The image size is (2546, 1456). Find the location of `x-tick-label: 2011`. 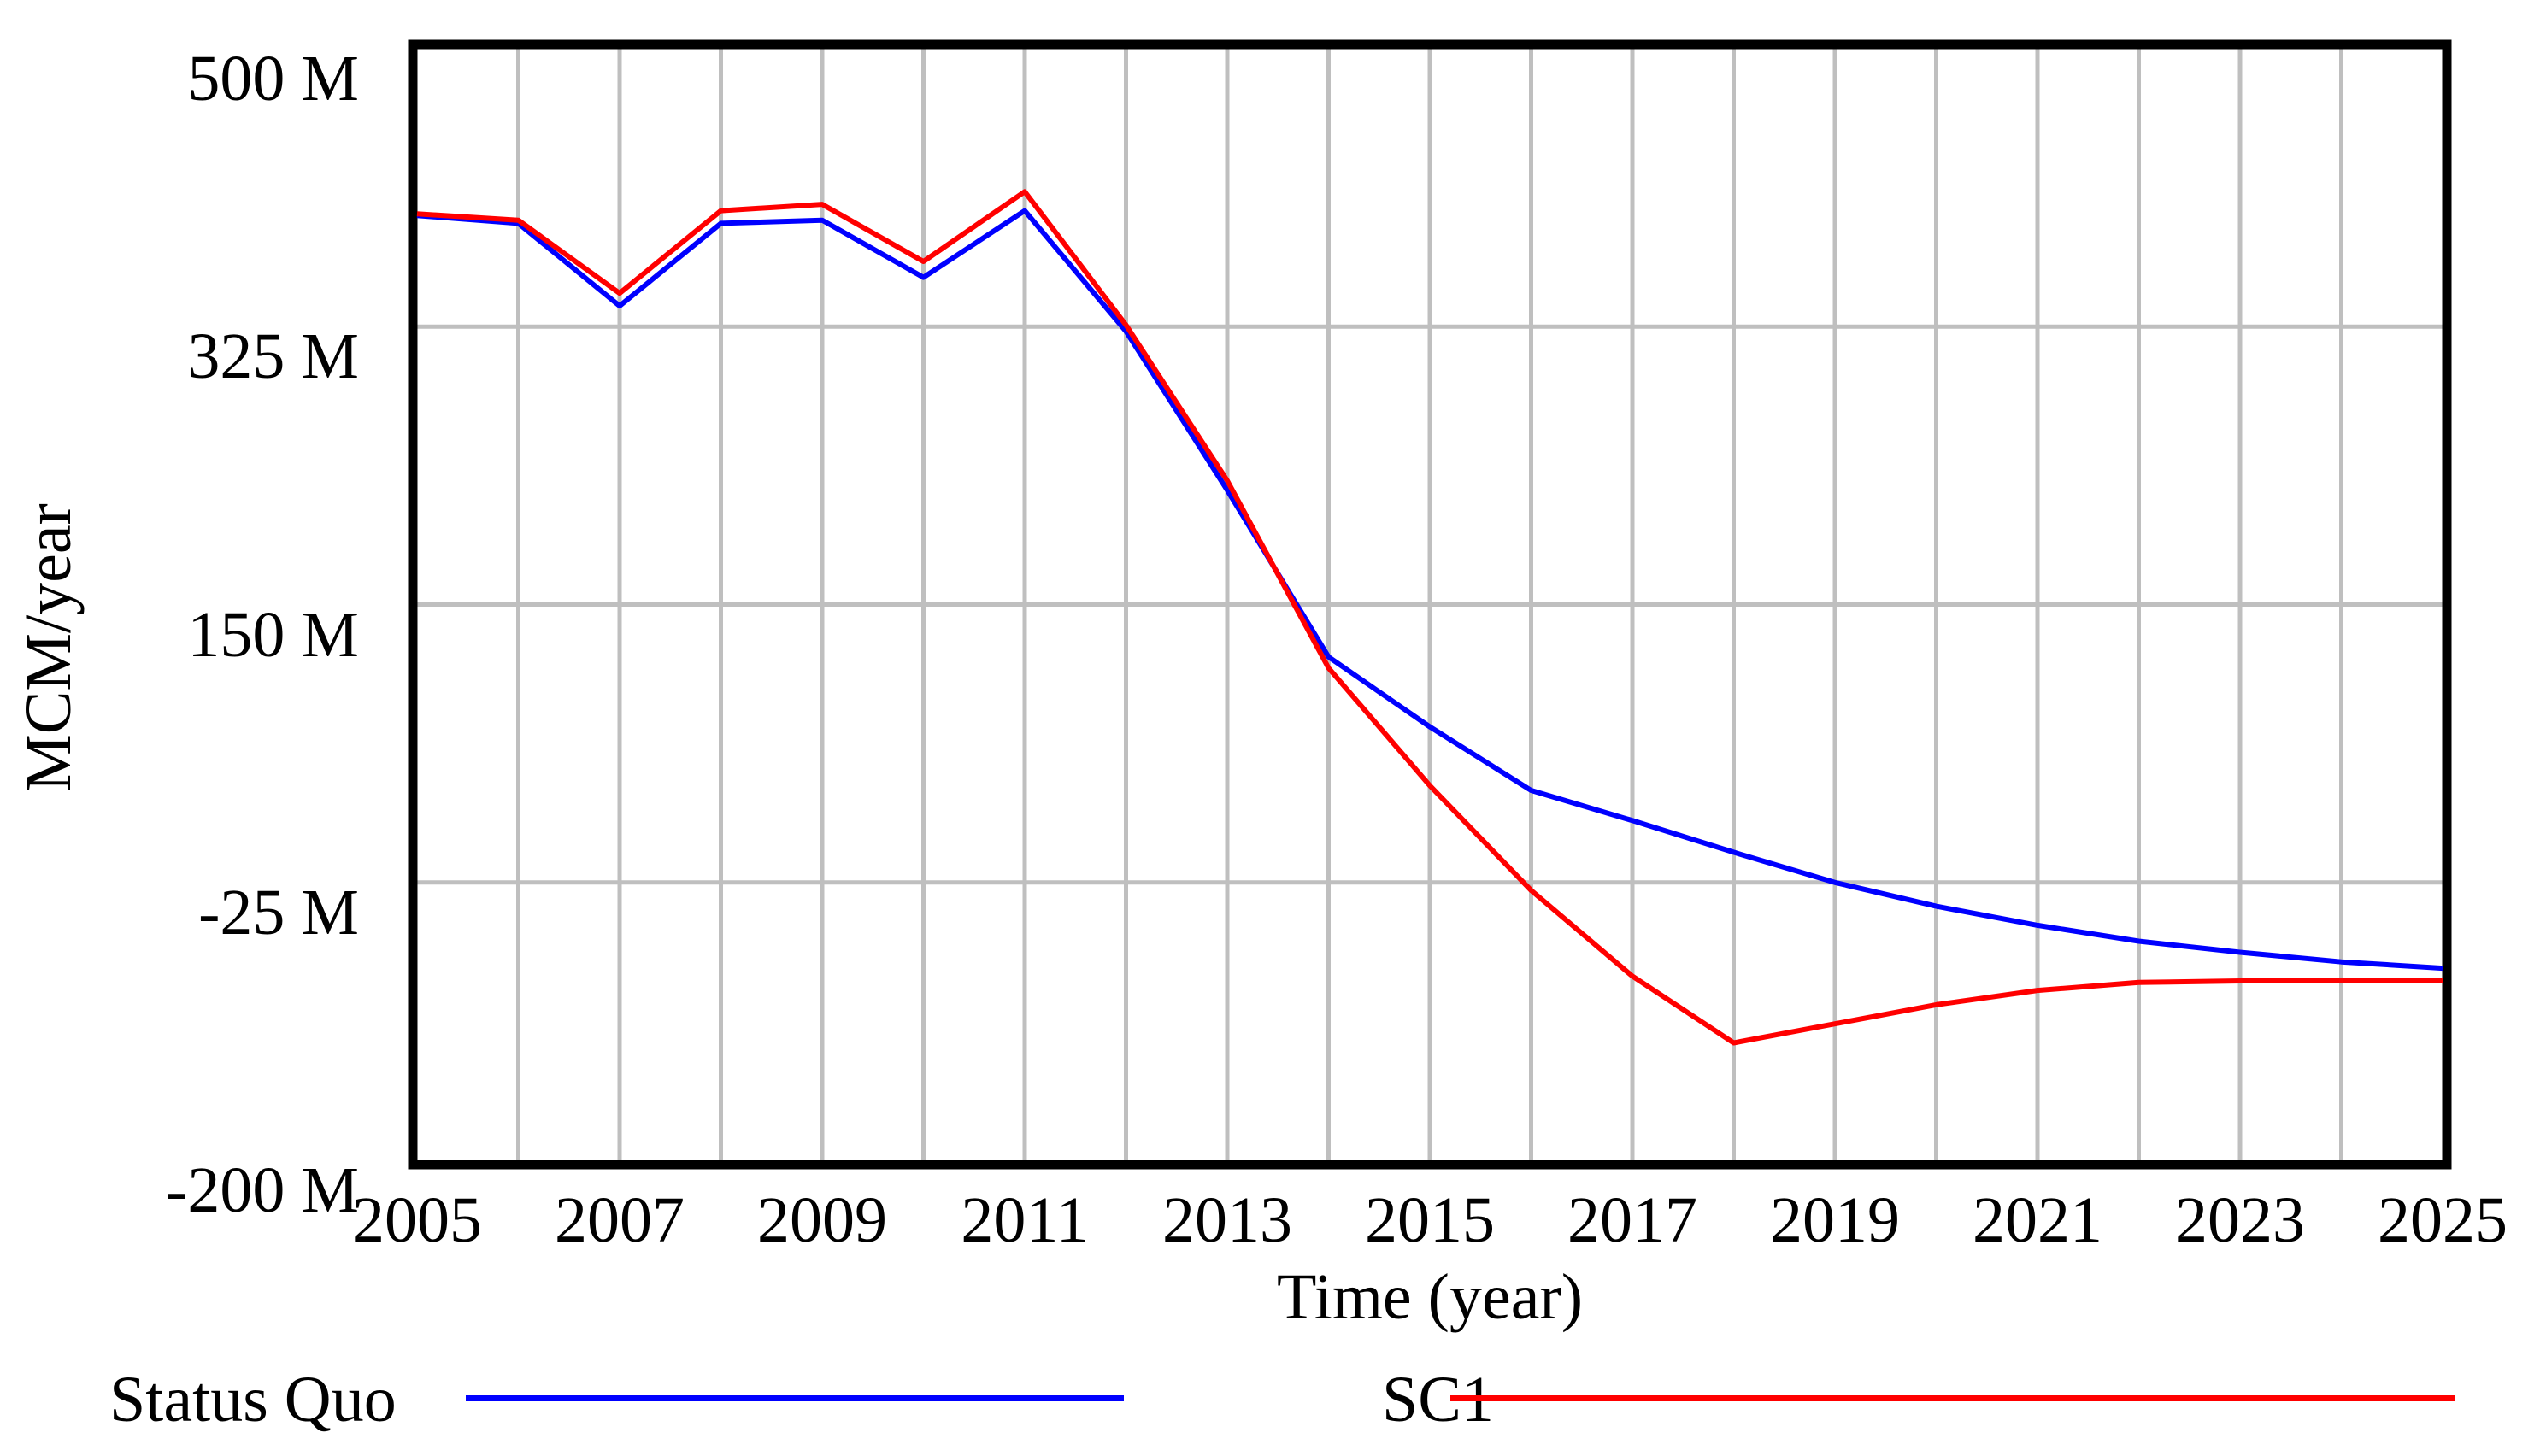

x-tick-label: 2011 is located at coordinates (1025, 1220).